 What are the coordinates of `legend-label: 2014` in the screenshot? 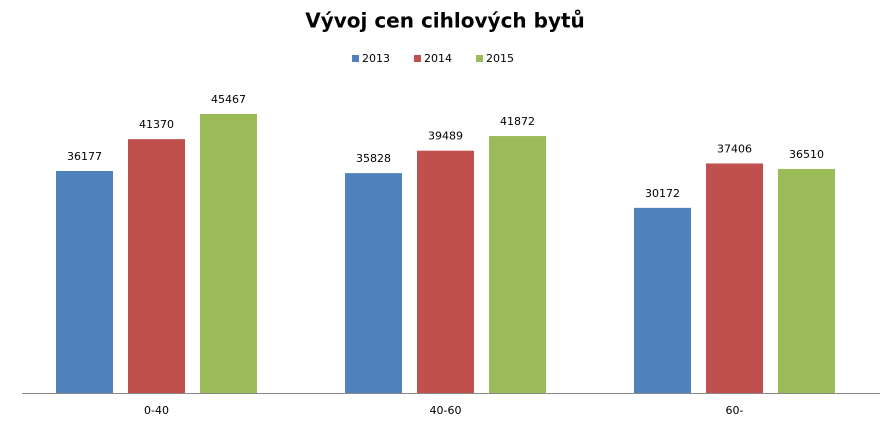 It's located at (438, 58).